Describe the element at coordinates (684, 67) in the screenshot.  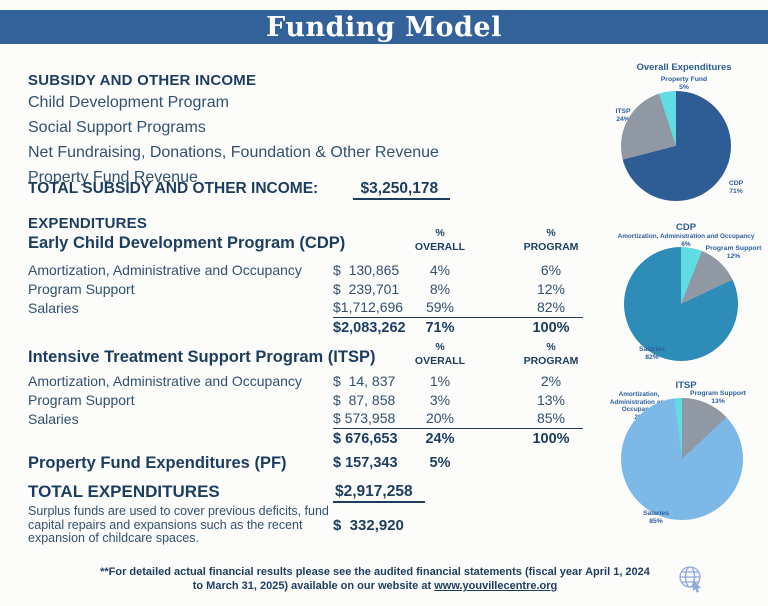
I see `chart-title: Overall Expenditures` at that location.